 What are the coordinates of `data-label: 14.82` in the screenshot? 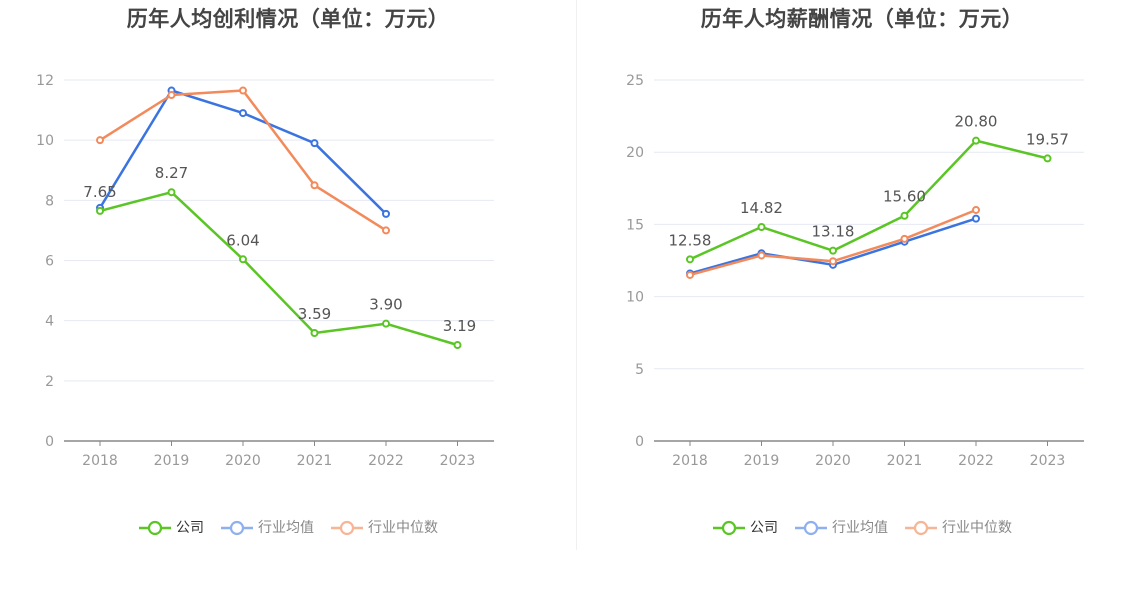 It's located at (761, 208).